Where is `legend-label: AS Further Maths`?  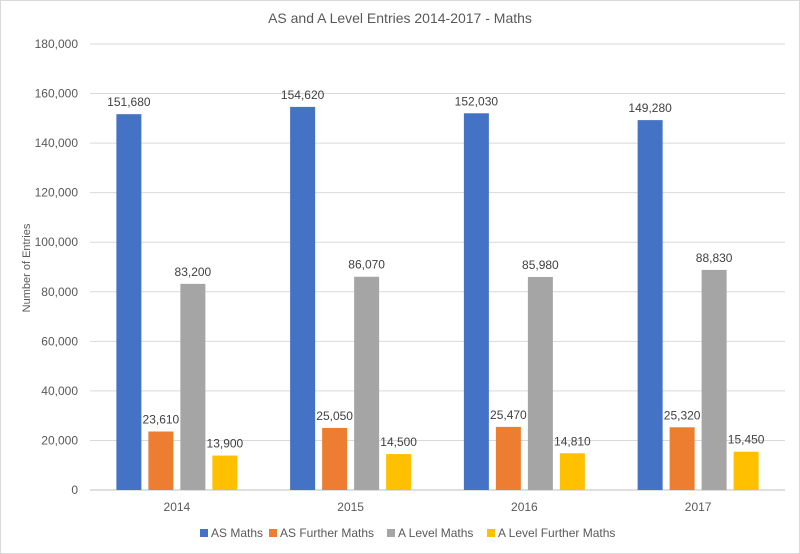
legend-label: AS Further Maths is located at coordinates (327, 533).